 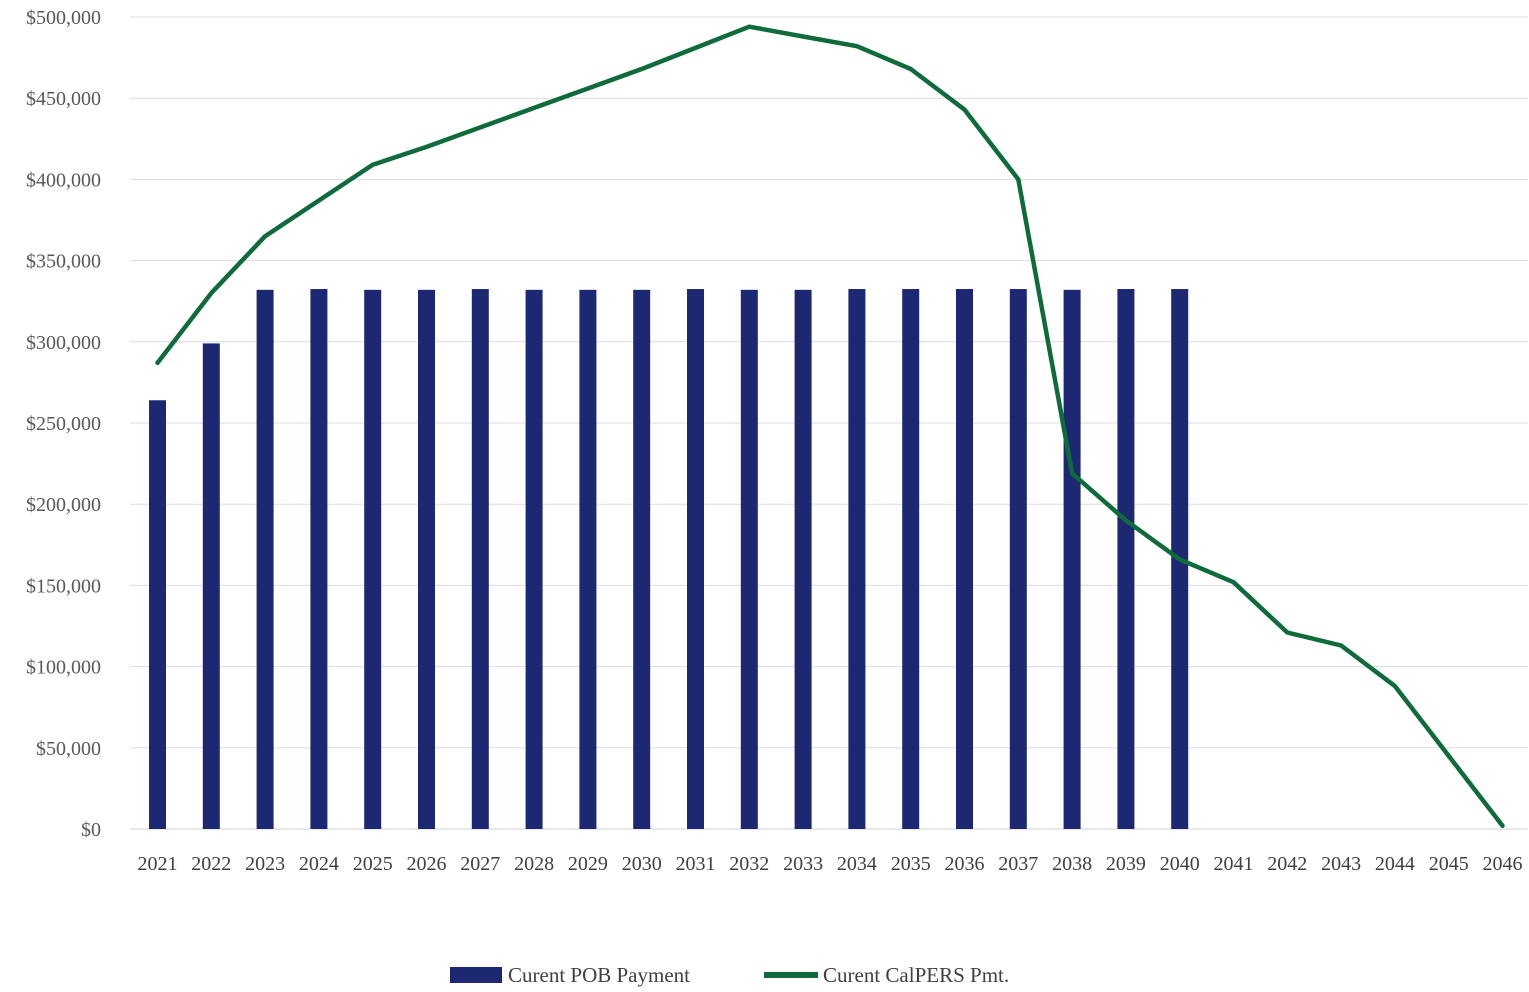 What do you see at coordinates (1072, 864) in the screenshot?
I see `x-tick-label: 2038` at bounding box center [1072, 864].